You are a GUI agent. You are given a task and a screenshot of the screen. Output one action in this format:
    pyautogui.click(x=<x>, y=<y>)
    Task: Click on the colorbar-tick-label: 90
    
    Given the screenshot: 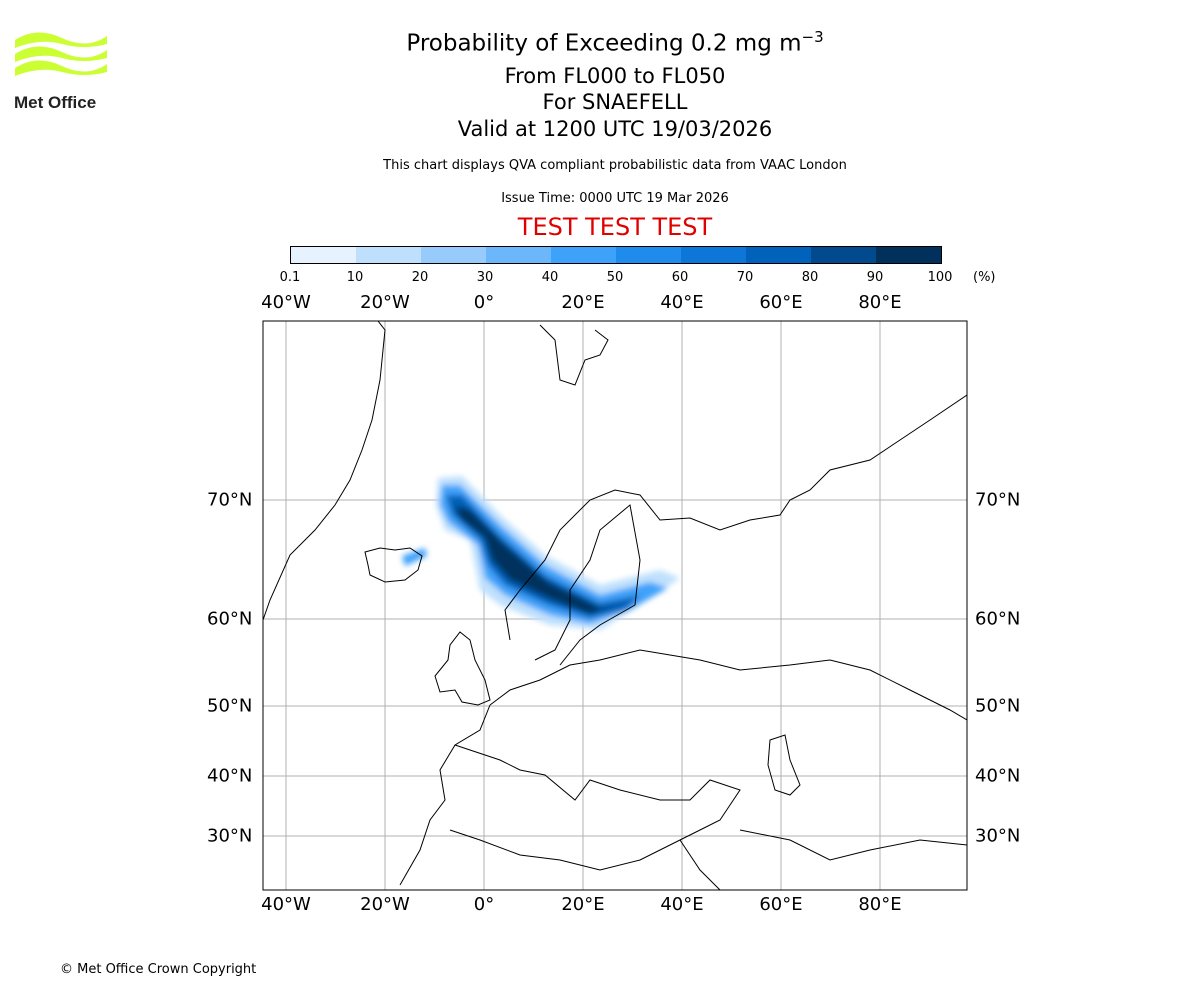 What is the action you would take?
    pyautogui.click(x=875, y=277)
    